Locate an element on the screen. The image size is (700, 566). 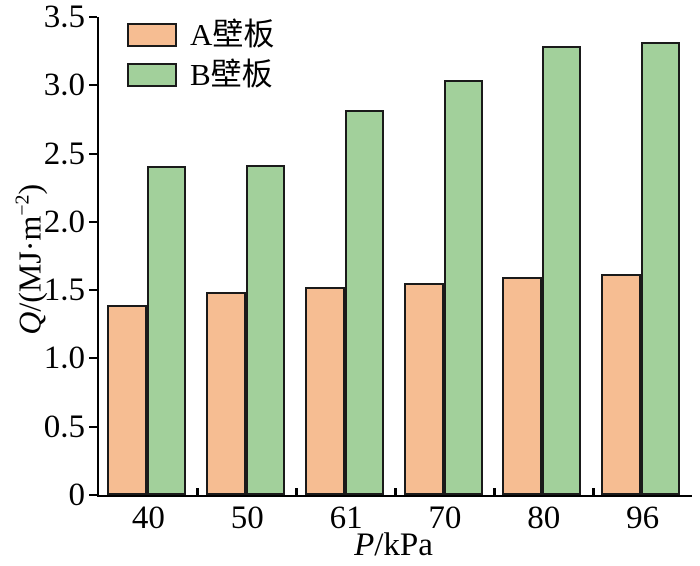
legend-label-b: B壁板 is located at coordinates (231, 74).